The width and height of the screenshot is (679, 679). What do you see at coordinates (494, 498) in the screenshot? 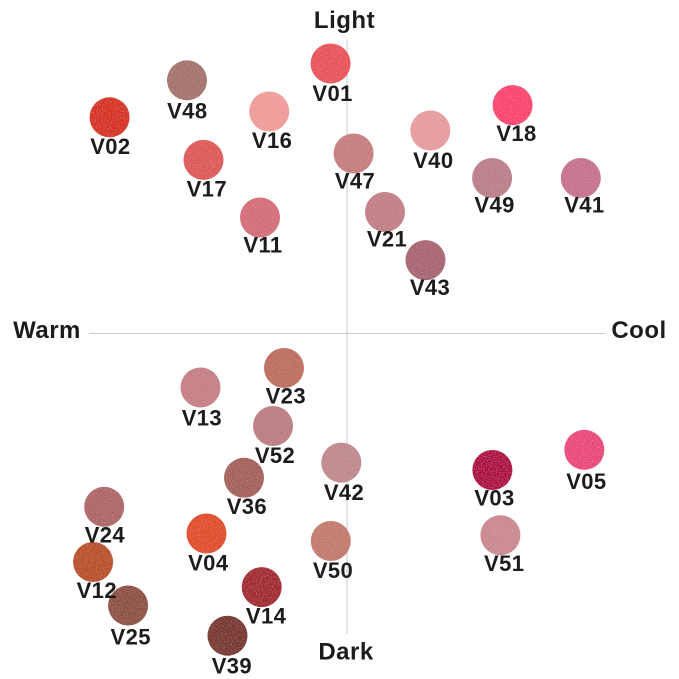
I see `svg-text: V03` at bounding box center [494, 498].